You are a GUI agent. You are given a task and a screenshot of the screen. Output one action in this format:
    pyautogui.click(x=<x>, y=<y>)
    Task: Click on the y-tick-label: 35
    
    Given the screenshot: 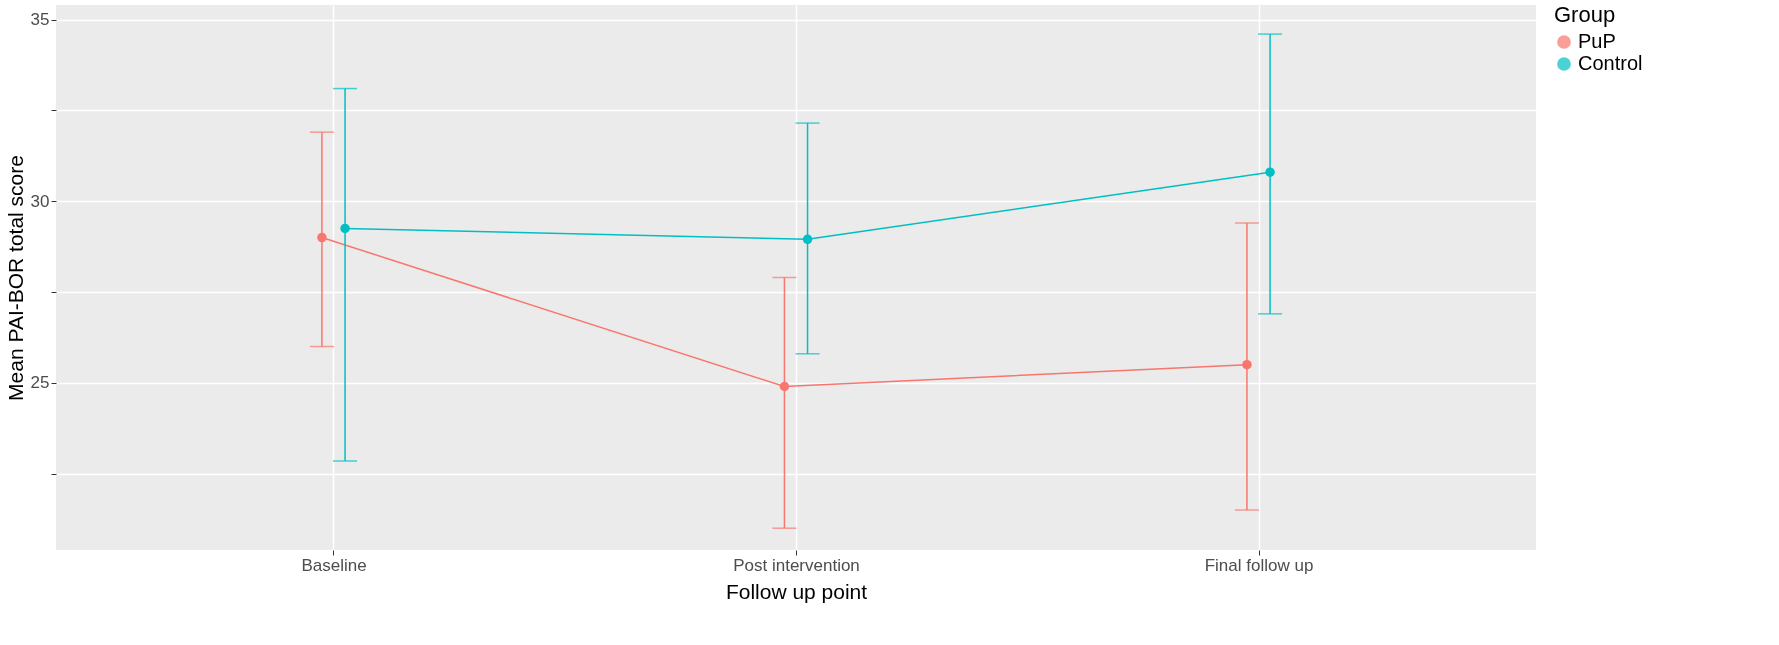 What is the action you would take?
    pyautogui.click(x=40, y=20)
    